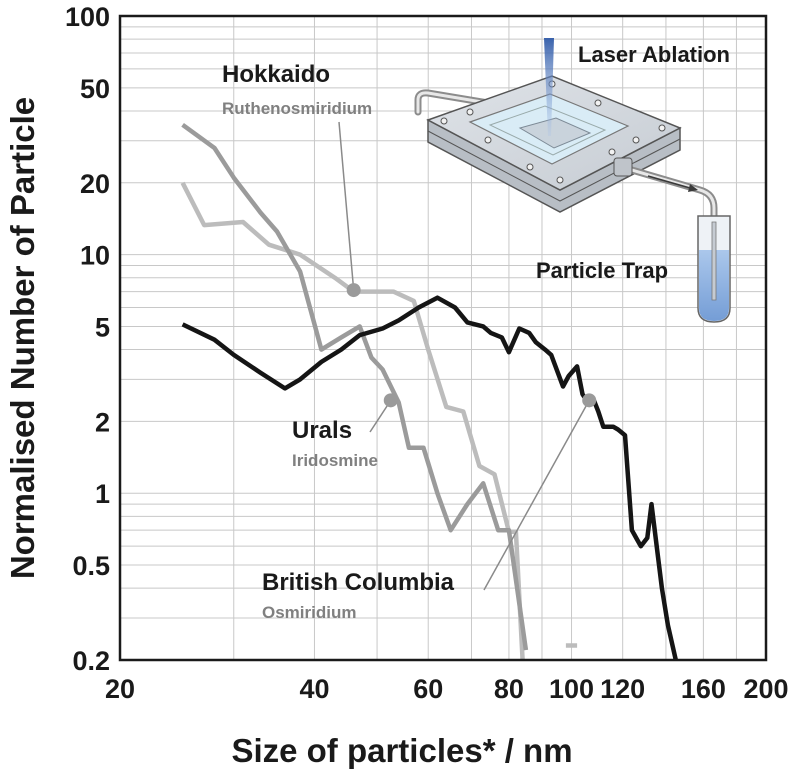 This screenshot has height=777, width=794. I want to click on y-axis-ticks: 0.2 0.5 1 2 5 10 20 50 100, so click(87, 339).